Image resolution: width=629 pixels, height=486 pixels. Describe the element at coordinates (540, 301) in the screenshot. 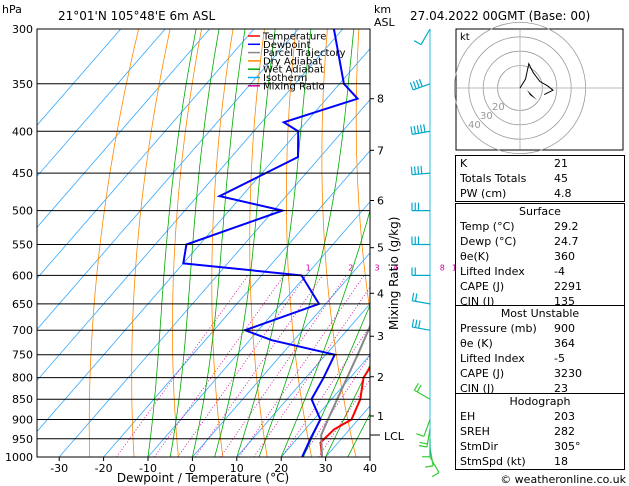

I see `panel-row: CIN (J) 135` at that location.